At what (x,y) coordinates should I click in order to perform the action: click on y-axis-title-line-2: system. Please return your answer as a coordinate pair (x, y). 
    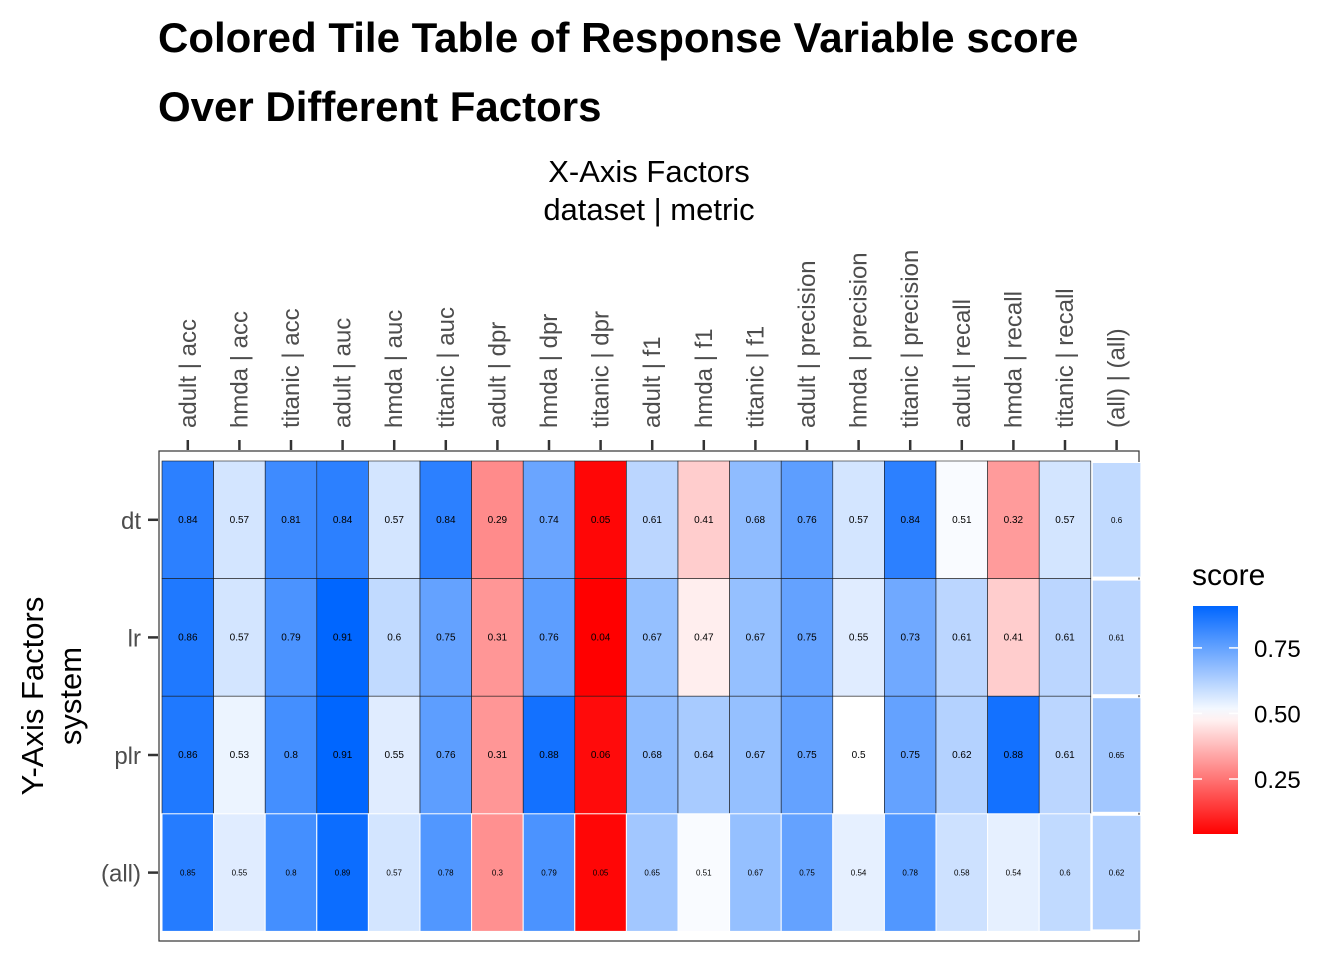
    Looking at the image, I should click on (70, 696).